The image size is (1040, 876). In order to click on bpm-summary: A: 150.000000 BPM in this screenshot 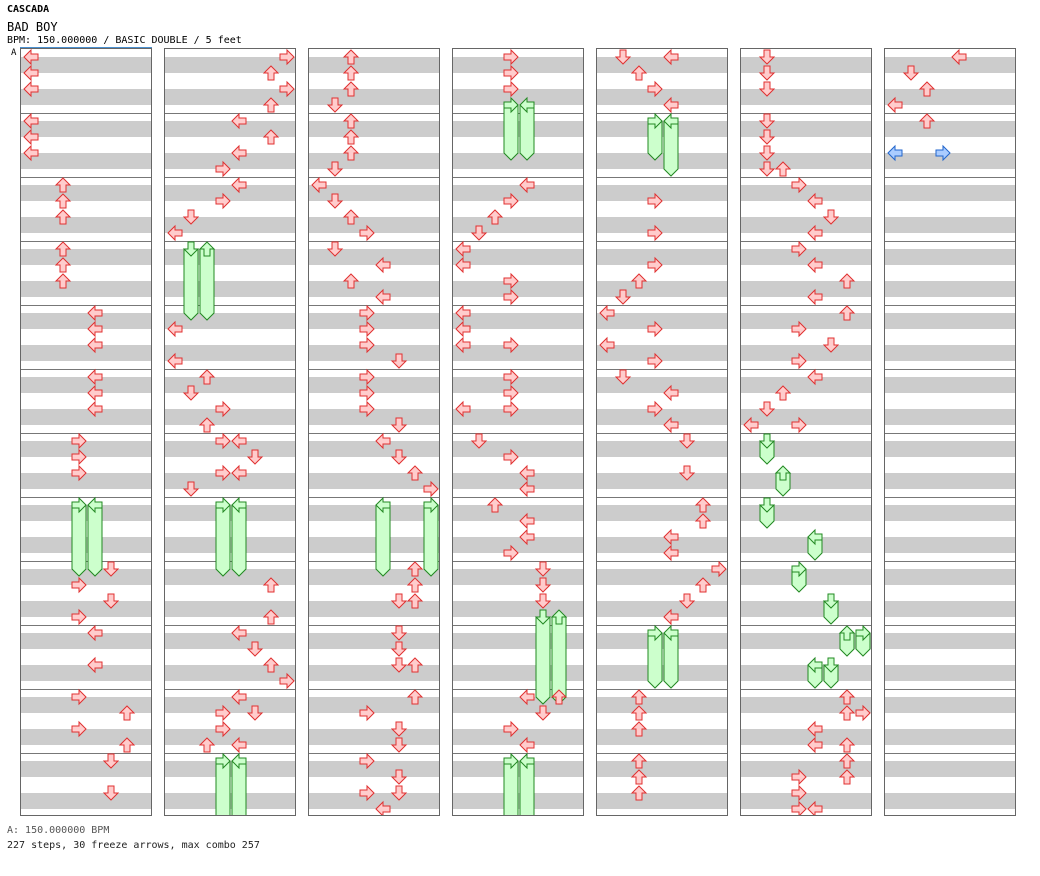, I will do `click(58, 830)`.